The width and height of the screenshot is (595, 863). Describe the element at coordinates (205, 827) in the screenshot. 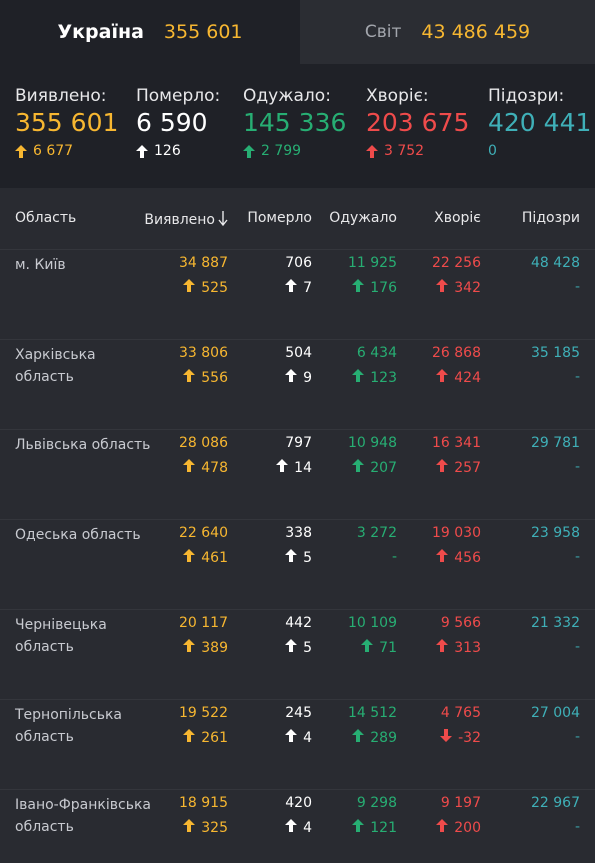

I see `detected-delta: 325` at that location.